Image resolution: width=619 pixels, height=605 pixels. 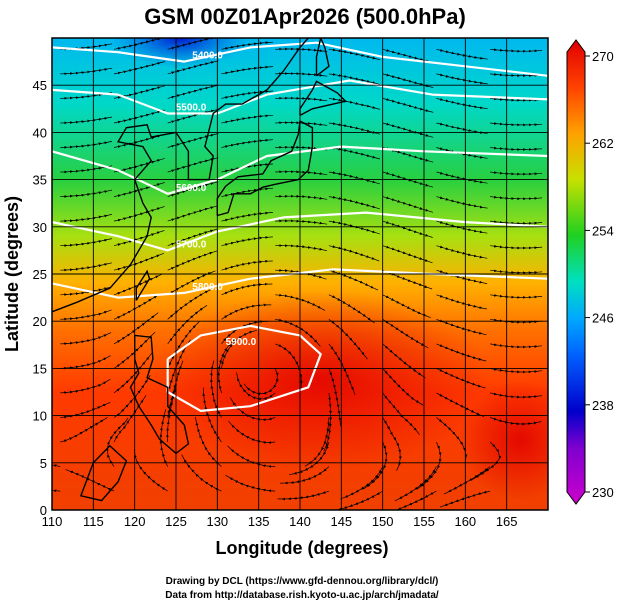 I want to click on x-tick-label: 130, so click(x=217, y=521).